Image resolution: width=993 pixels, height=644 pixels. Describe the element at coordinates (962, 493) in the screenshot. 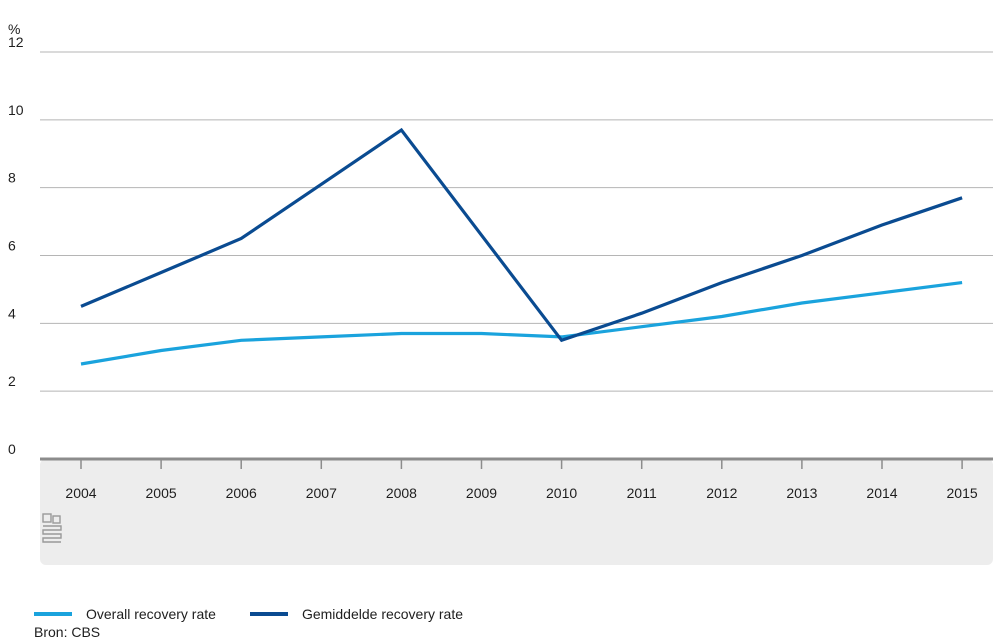

I see `x-tick-label: 2015` at that location.